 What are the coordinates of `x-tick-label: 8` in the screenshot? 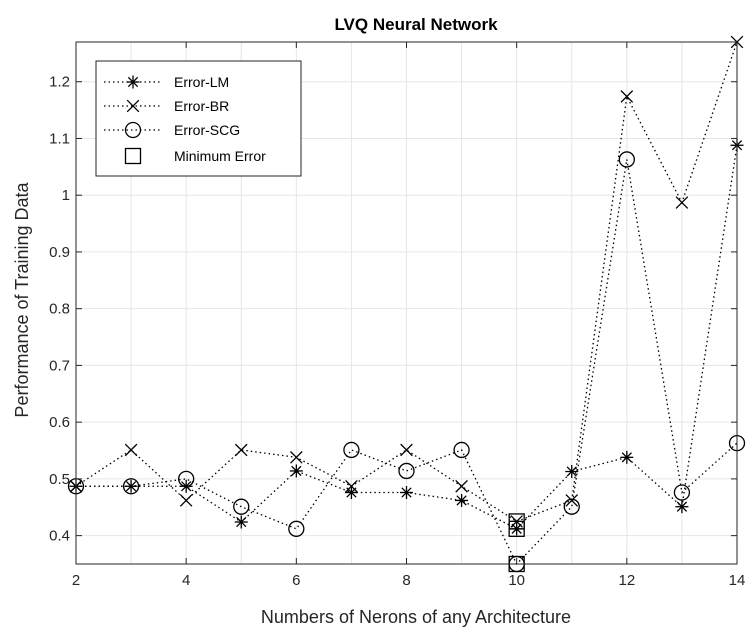 It's located at (406, 580).